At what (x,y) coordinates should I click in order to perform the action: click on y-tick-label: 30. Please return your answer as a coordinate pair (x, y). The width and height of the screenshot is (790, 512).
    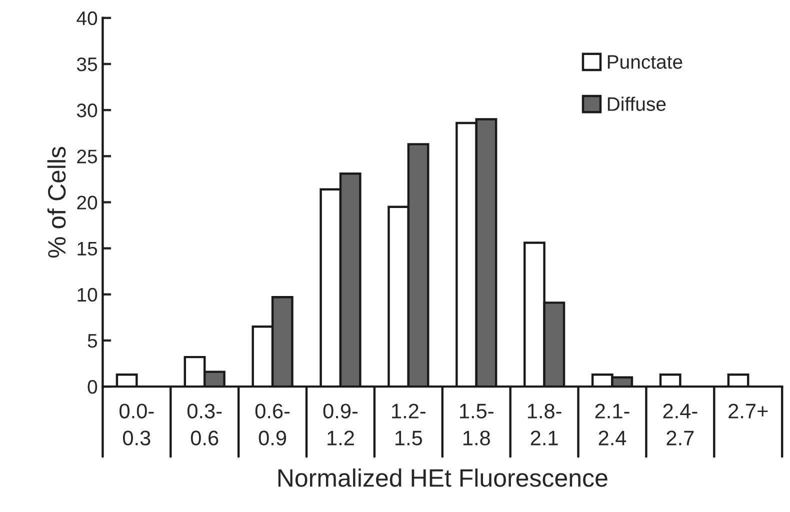
    Looking at the image, I should click on (87, 111).